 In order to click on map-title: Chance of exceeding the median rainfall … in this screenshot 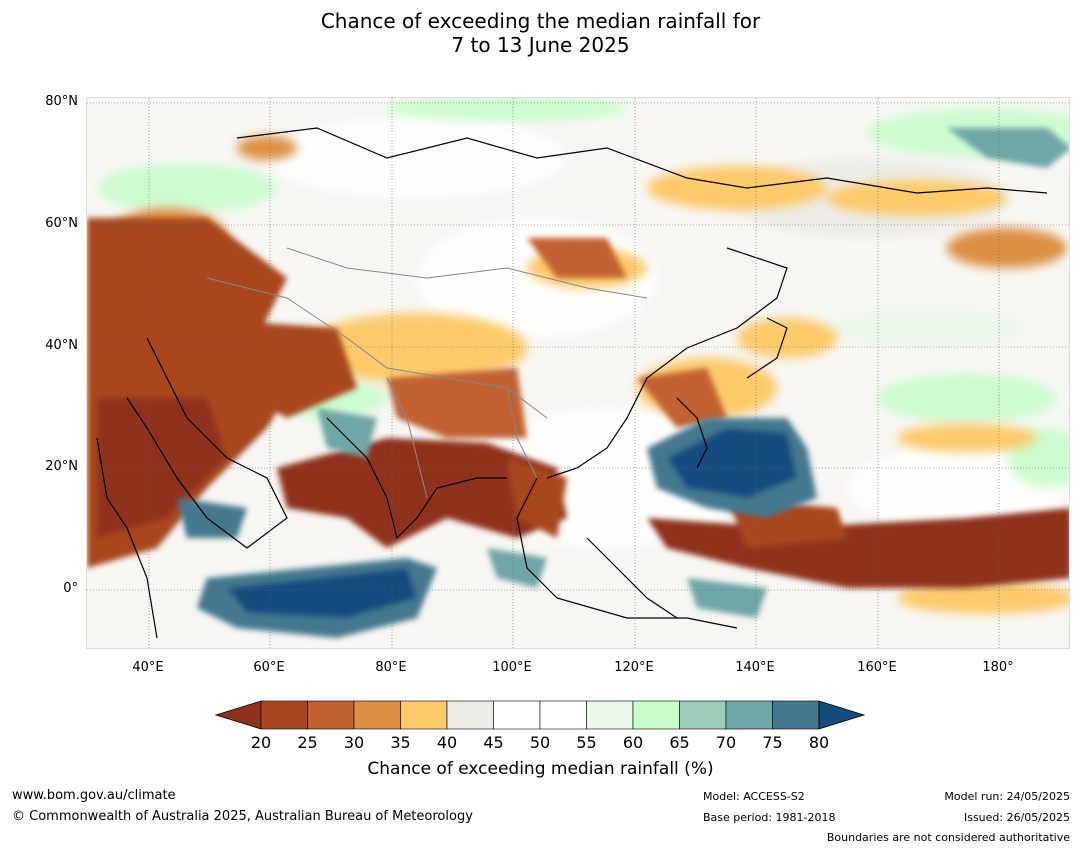, I will do `click(540, 33)`.